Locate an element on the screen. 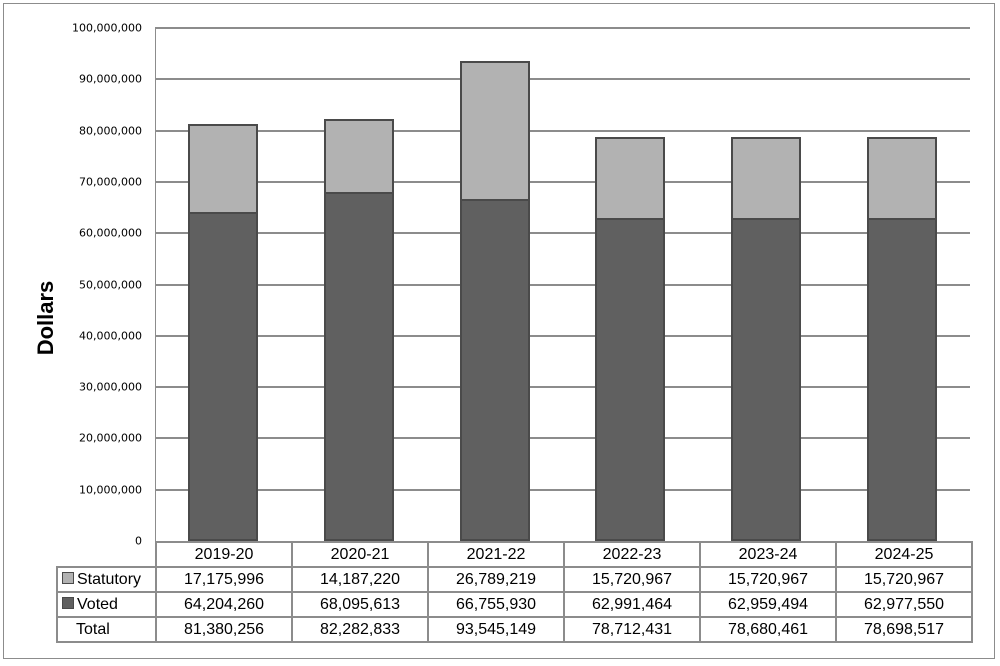  statutory-value: 17,175,996 is located at coordinates (224, 579).